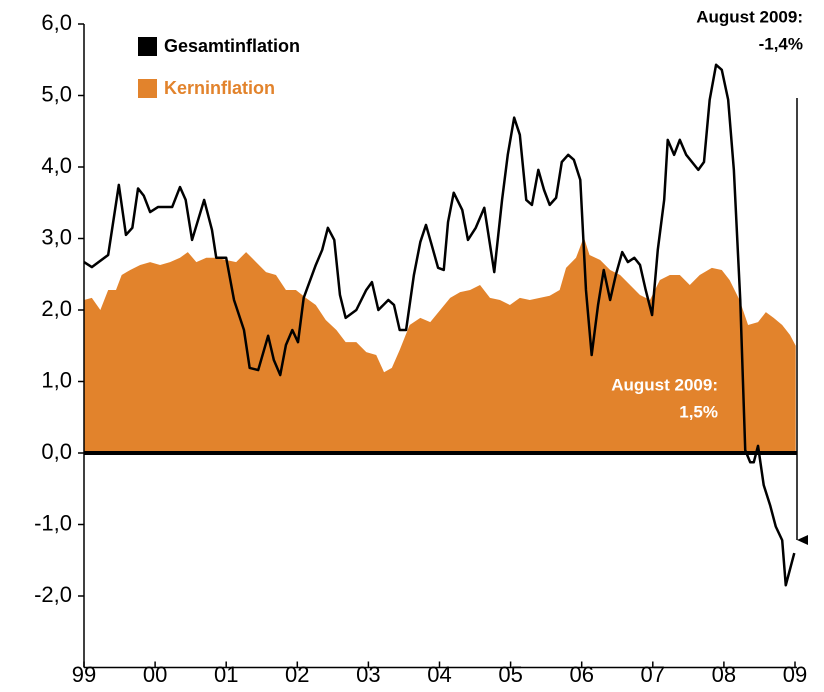 The height and width of the screenshot is (692, 824). I want to click on x-tick-label: 08, so click(724, 674).